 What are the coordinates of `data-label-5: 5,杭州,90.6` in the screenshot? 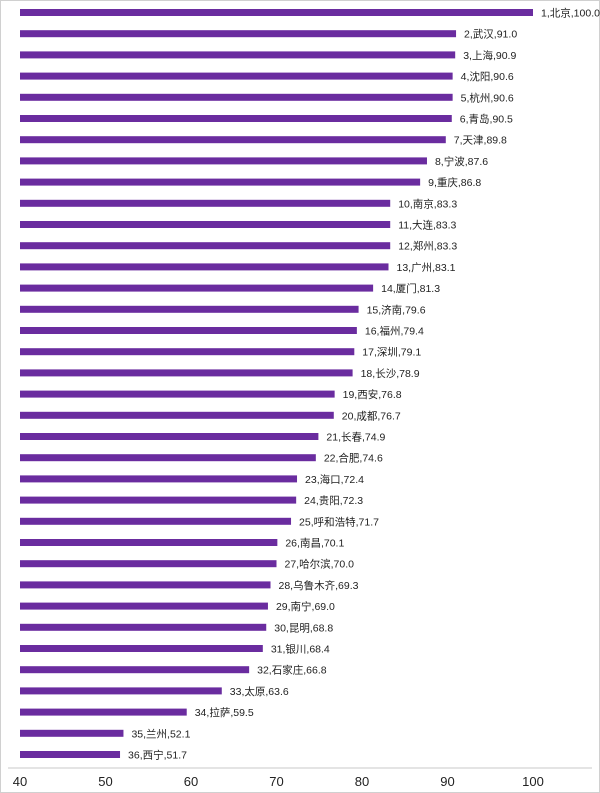 It's located at (487, 97).